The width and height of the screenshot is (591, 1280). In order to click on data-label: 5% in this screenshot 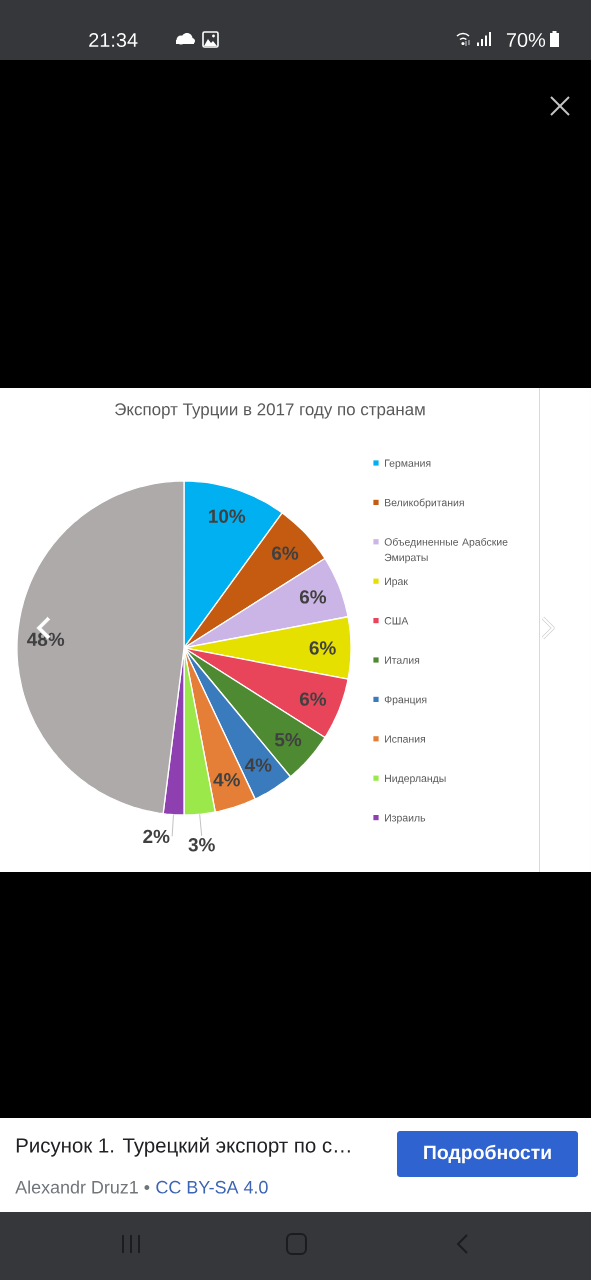, I will do `click(288, 739)`.